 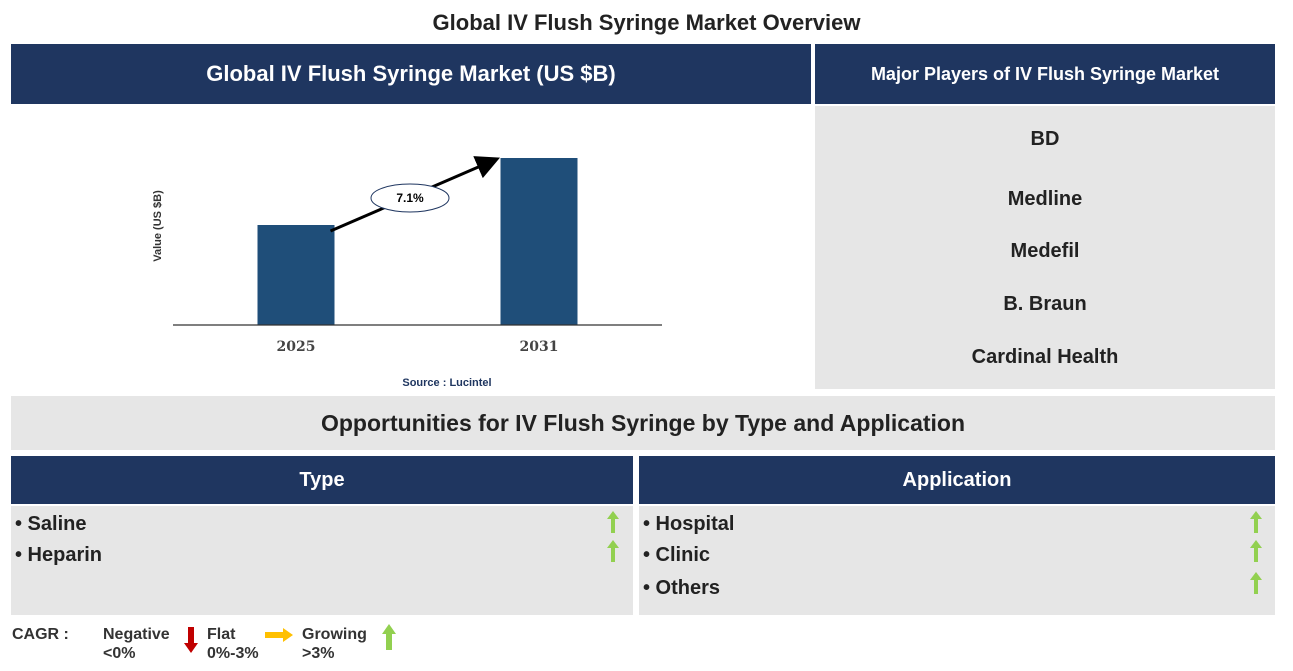 I want to click on legend-growing-range: >3%, so click(x=318, y=653).